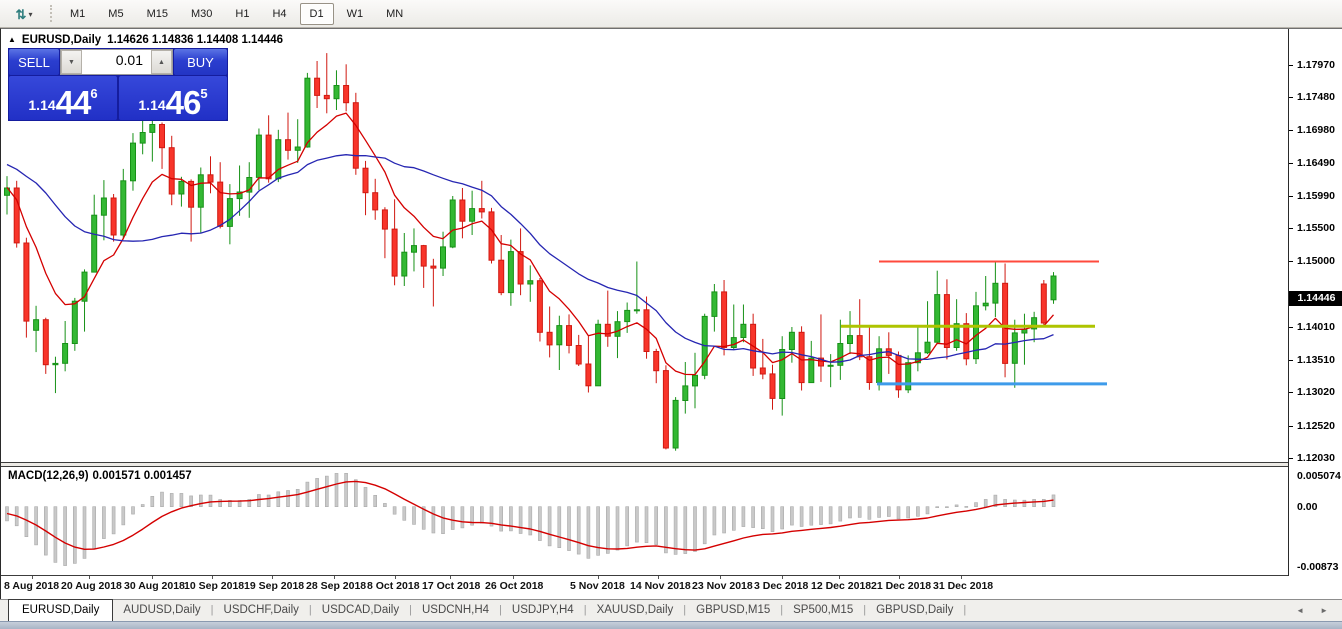  Describe the element at coordinates (1307, 507) in the screenshot. I see `macd-axis-label: 0.00` at that location.